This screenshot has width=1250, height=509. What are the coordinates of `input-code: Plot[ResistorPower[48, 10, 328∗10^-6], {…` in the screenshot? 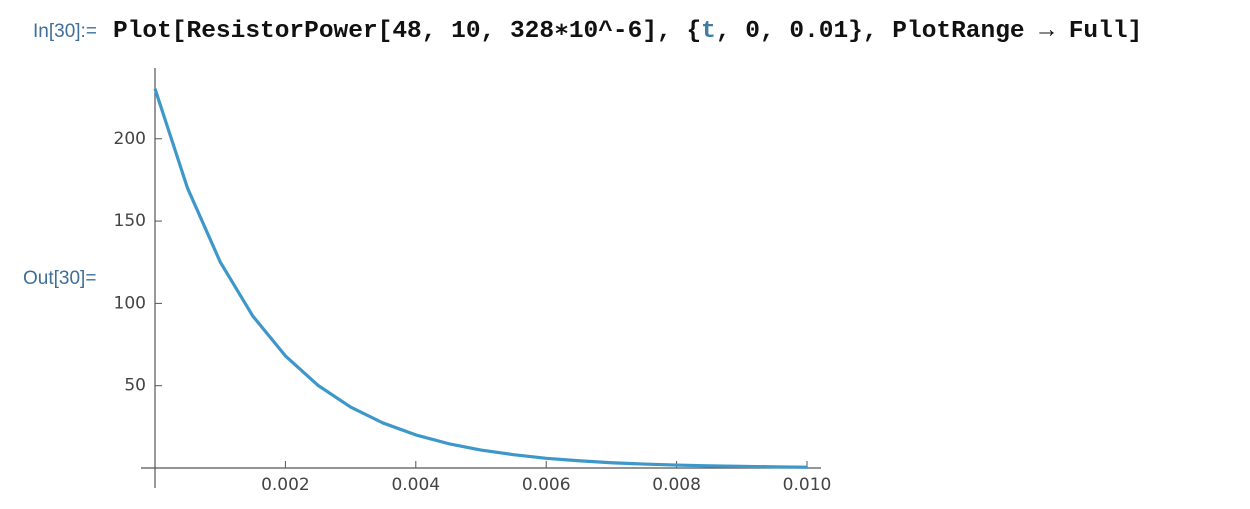 It's located at (627, 29).